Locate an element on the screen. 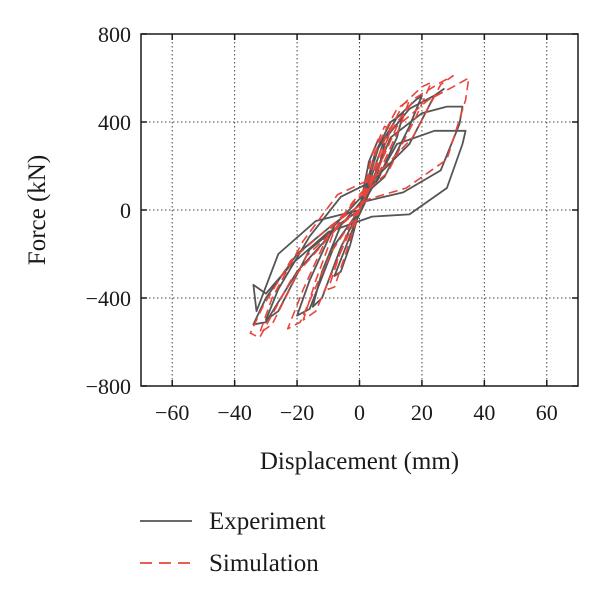 This screenshot has height=593, width=600. y-tick-label: 400 is located at coordinates (114, 122).